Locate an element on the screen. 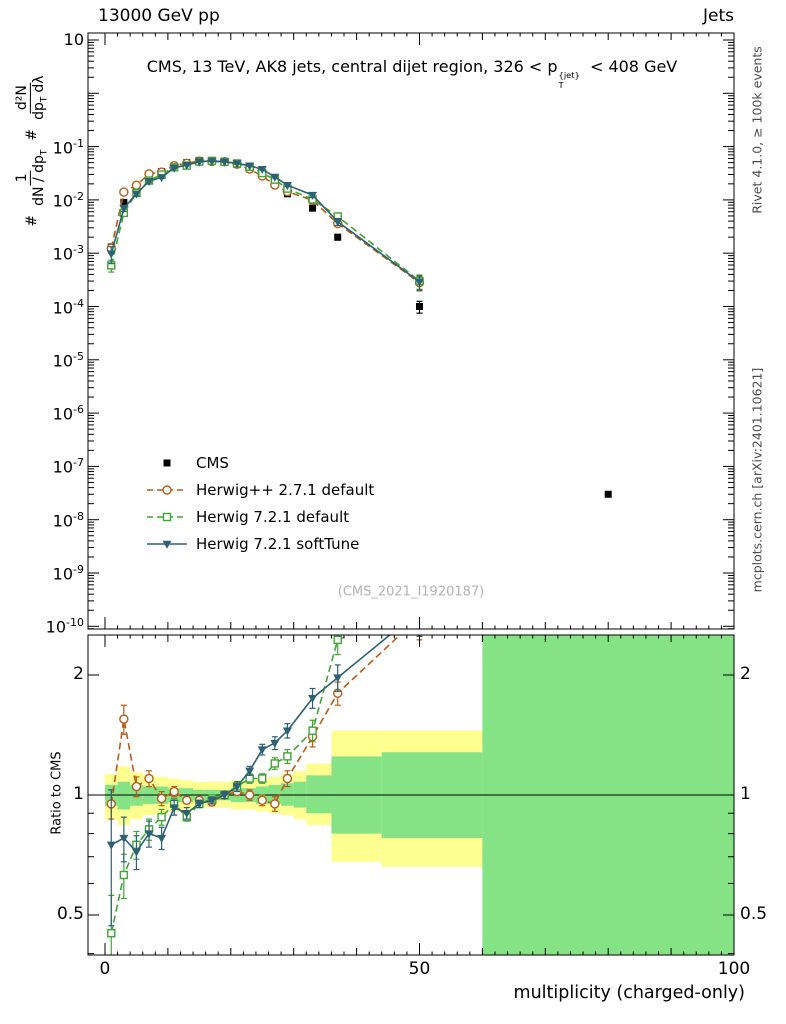  ratio-y-tick-label-left: 0.5 is located at coordinates (70, 914).